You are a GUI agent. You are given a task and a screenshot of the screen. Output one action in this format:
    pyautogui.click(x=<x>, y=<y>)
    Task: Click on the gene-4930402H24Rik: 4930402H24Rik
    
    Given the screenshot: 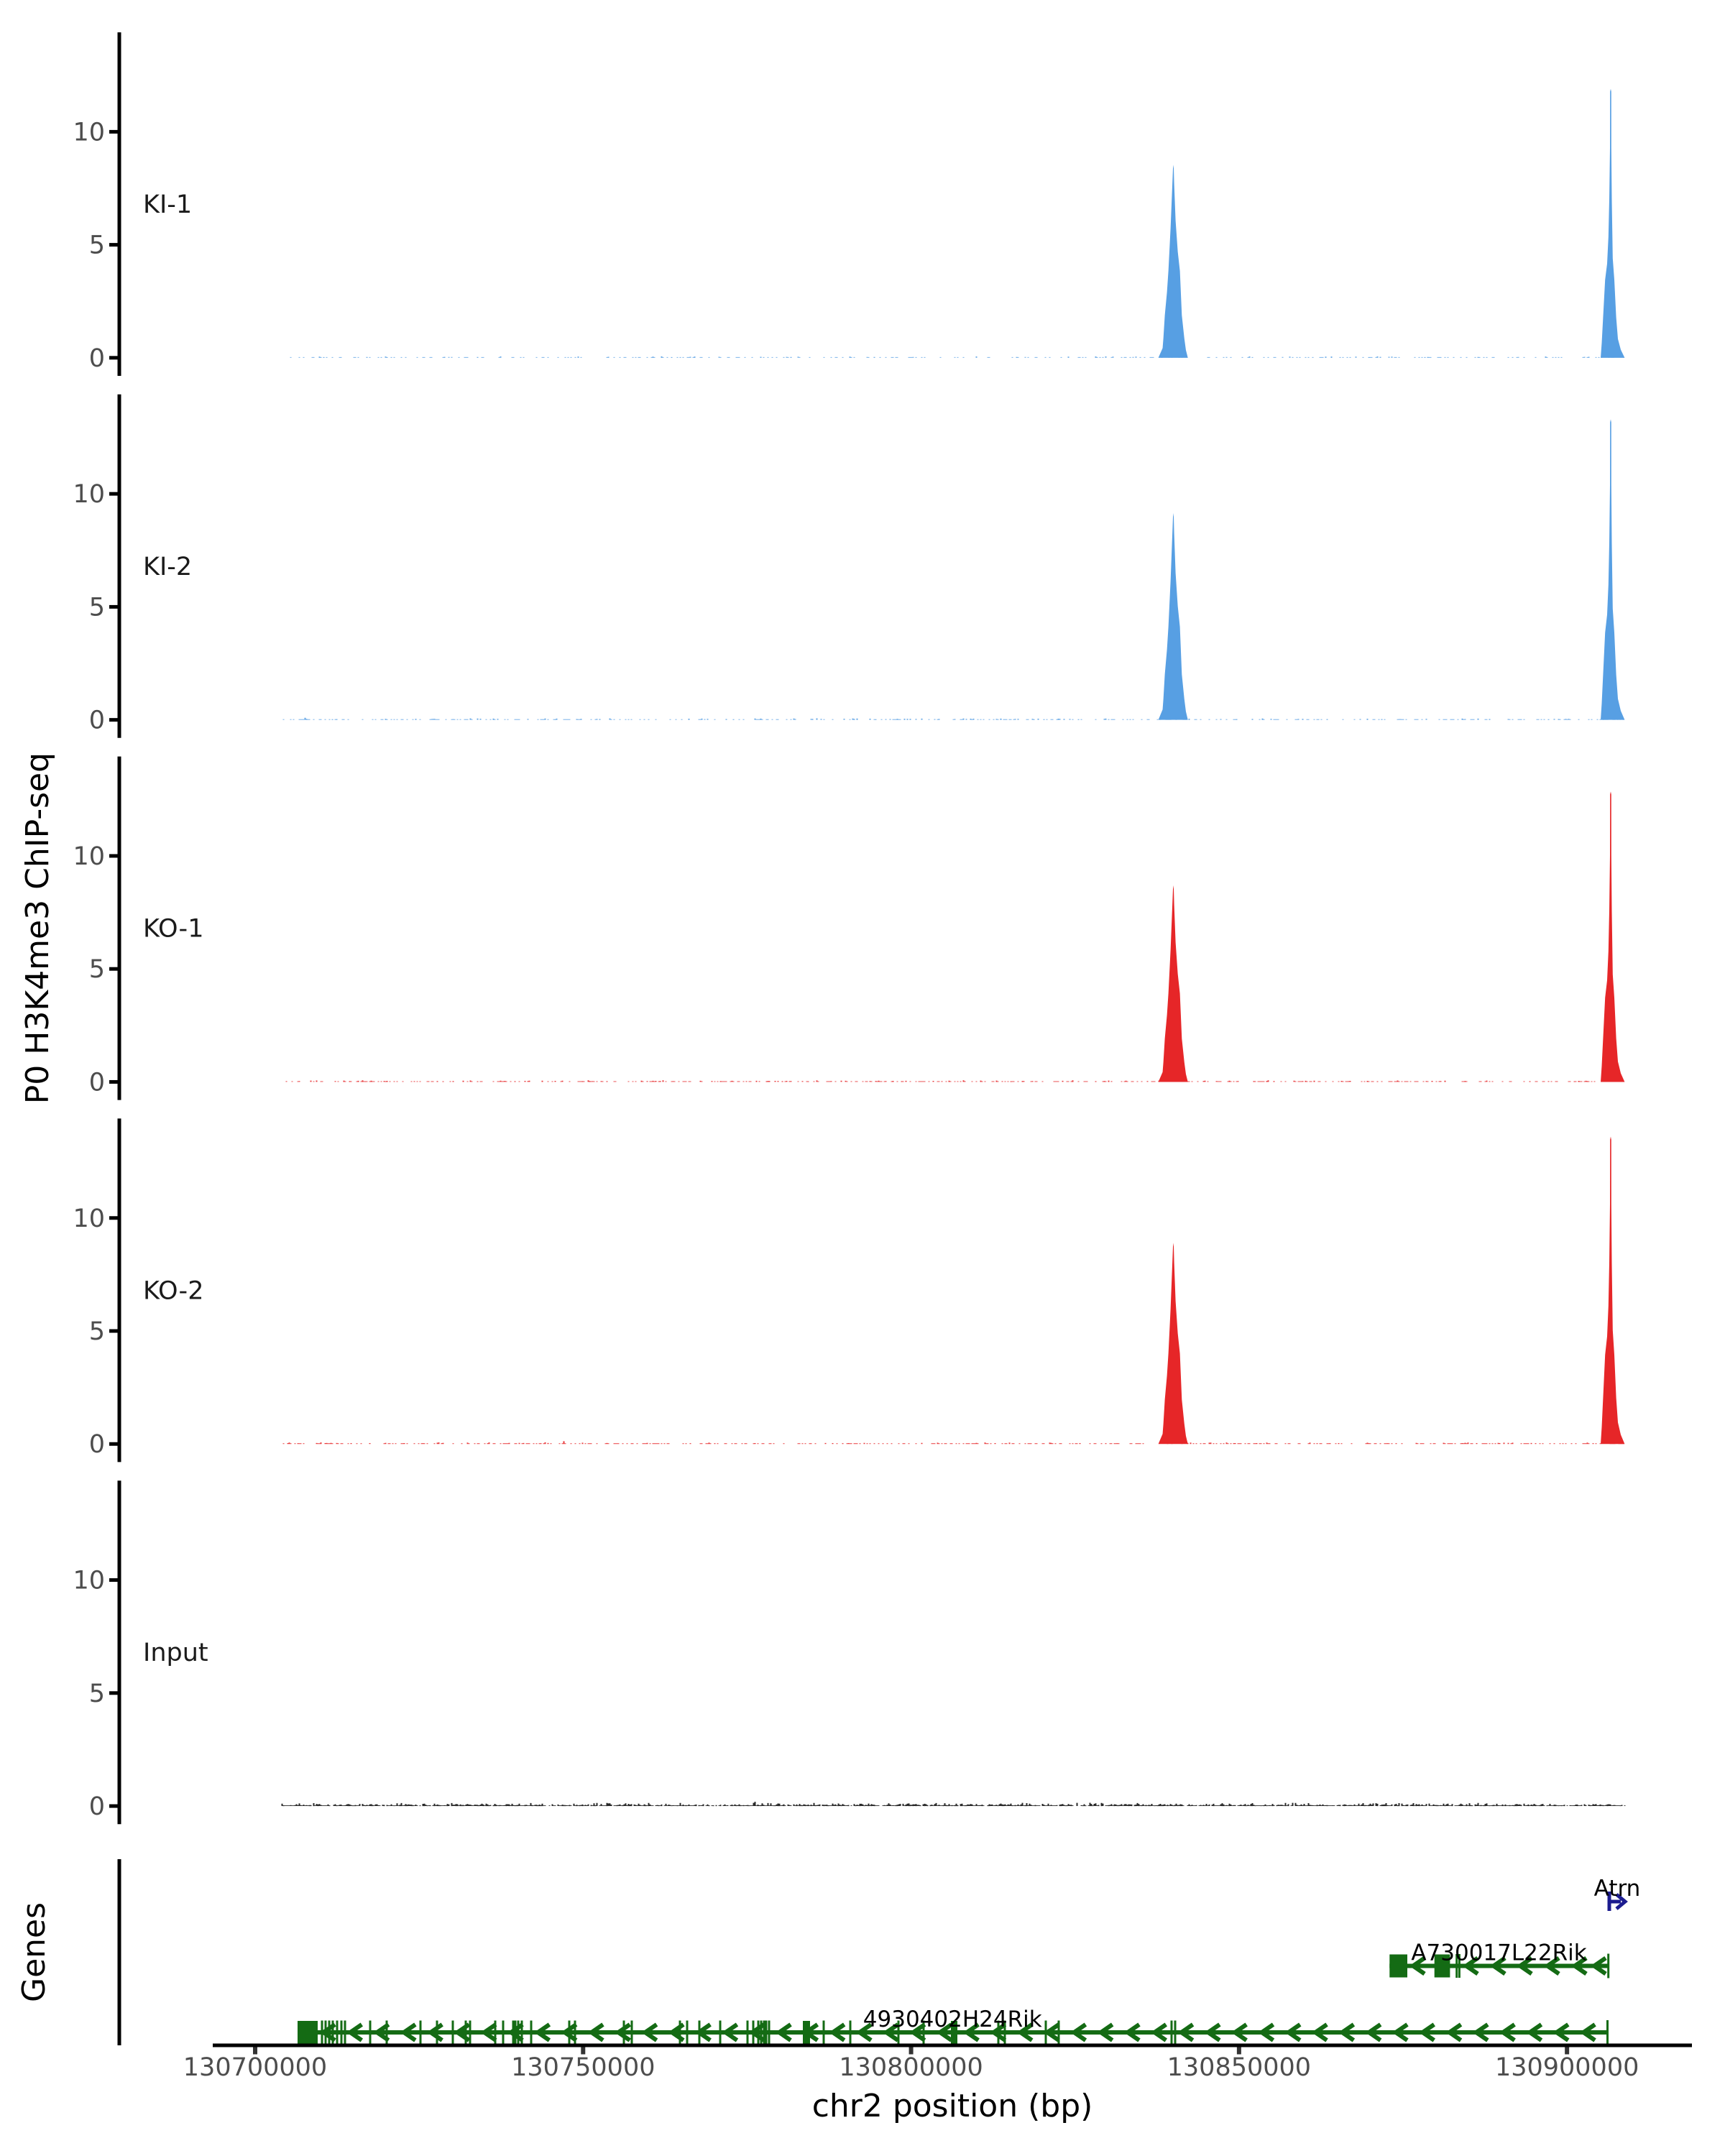 What is the action you would take?
    pyautogui.click(x=953, y=2026)
    